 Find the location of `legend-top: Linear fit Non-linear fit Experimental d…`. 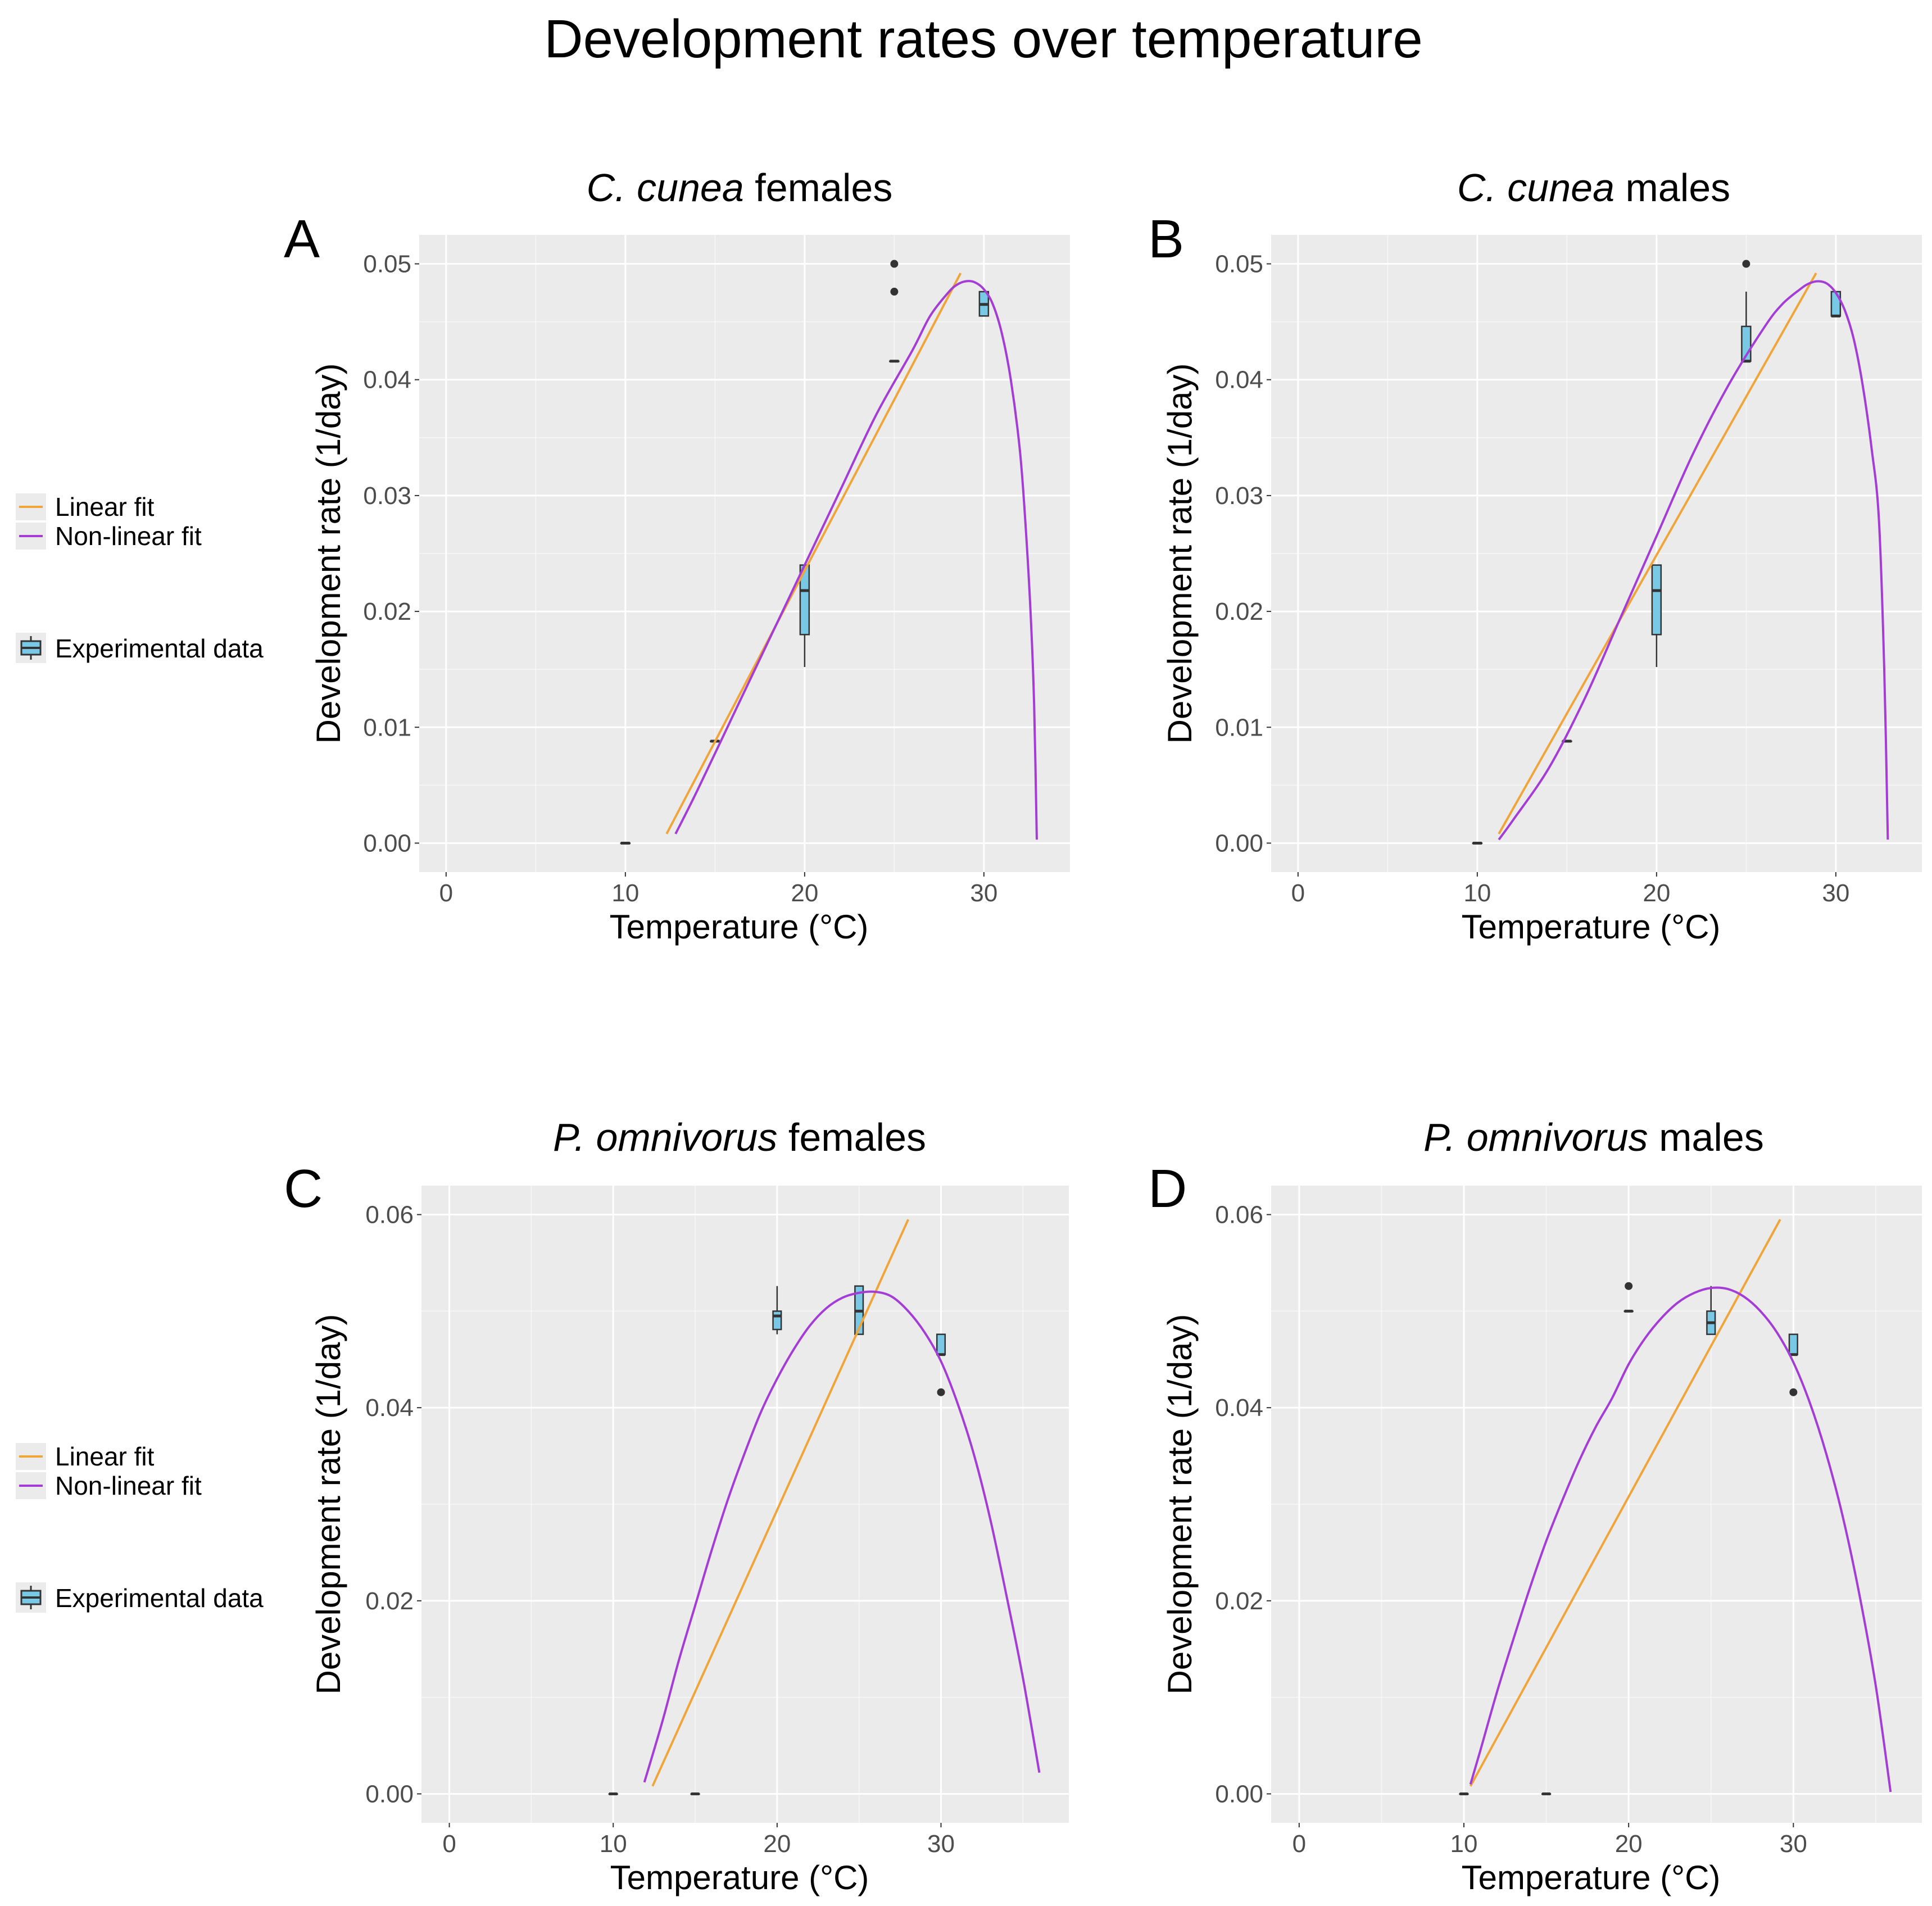

legend-top: Linear fit Non-linear fit Experimental d… is located at coordinates (140, 577).